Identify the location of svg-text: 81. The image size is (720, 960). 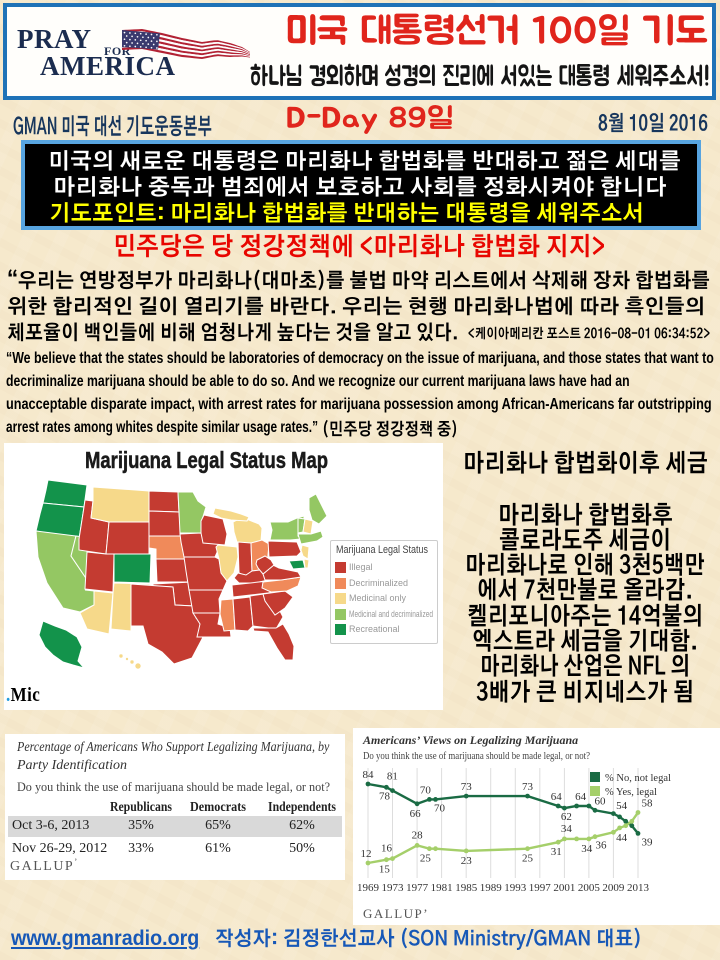
(392, 776).